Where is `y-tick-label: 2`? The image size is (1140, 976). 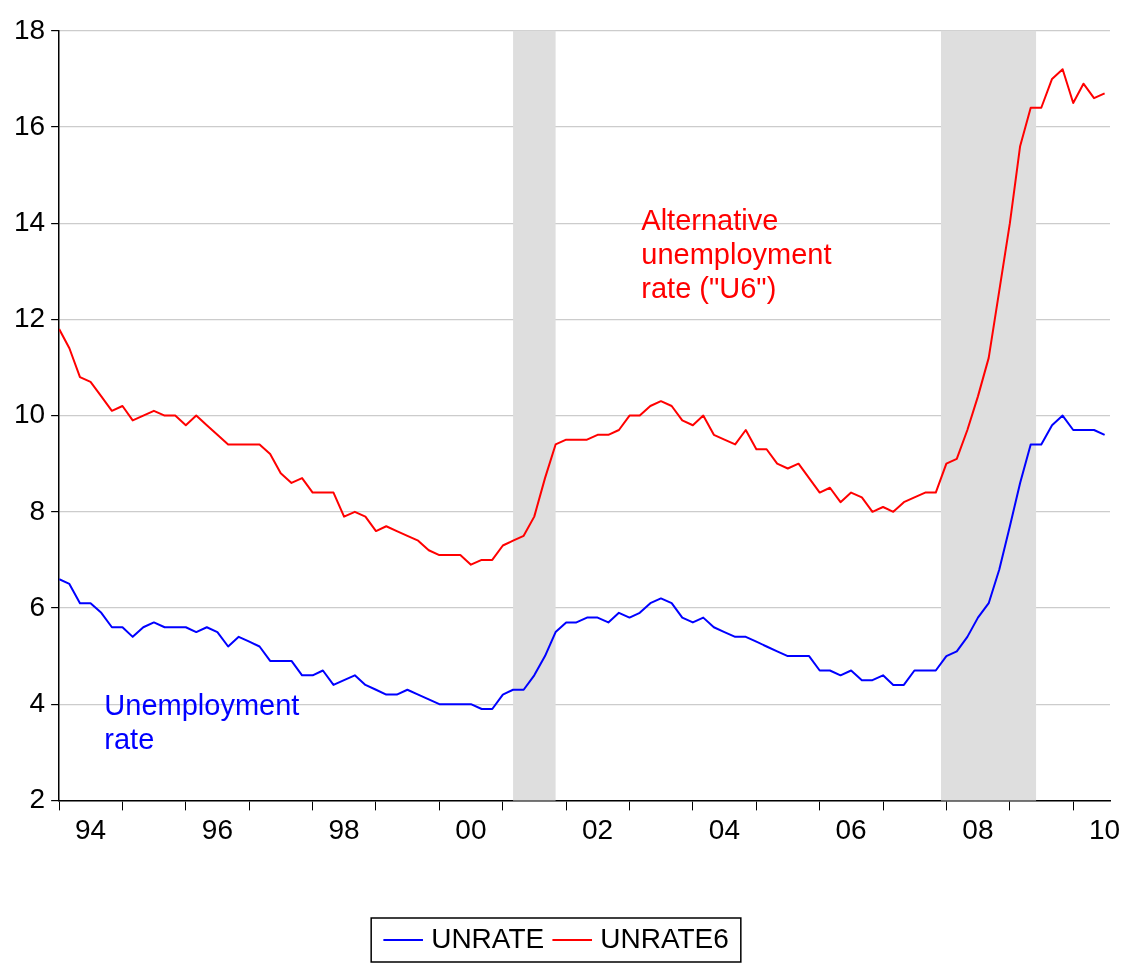
y-tick-label: 2 is located at coordinates (37, 799).